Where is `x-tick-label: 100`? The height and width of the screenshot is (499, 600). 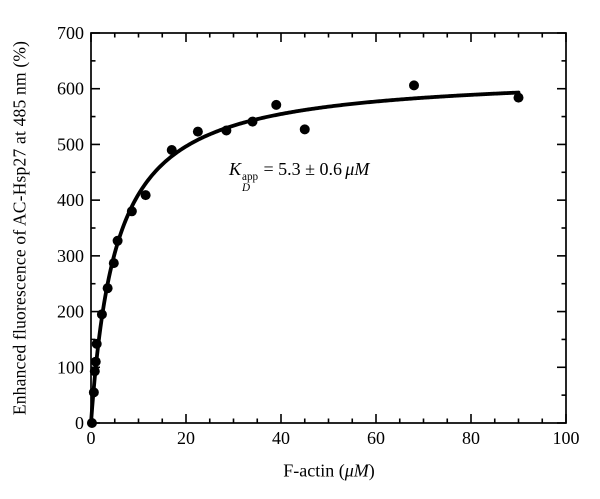 x-tick-label: 100 is located at coordinates (566, 438).